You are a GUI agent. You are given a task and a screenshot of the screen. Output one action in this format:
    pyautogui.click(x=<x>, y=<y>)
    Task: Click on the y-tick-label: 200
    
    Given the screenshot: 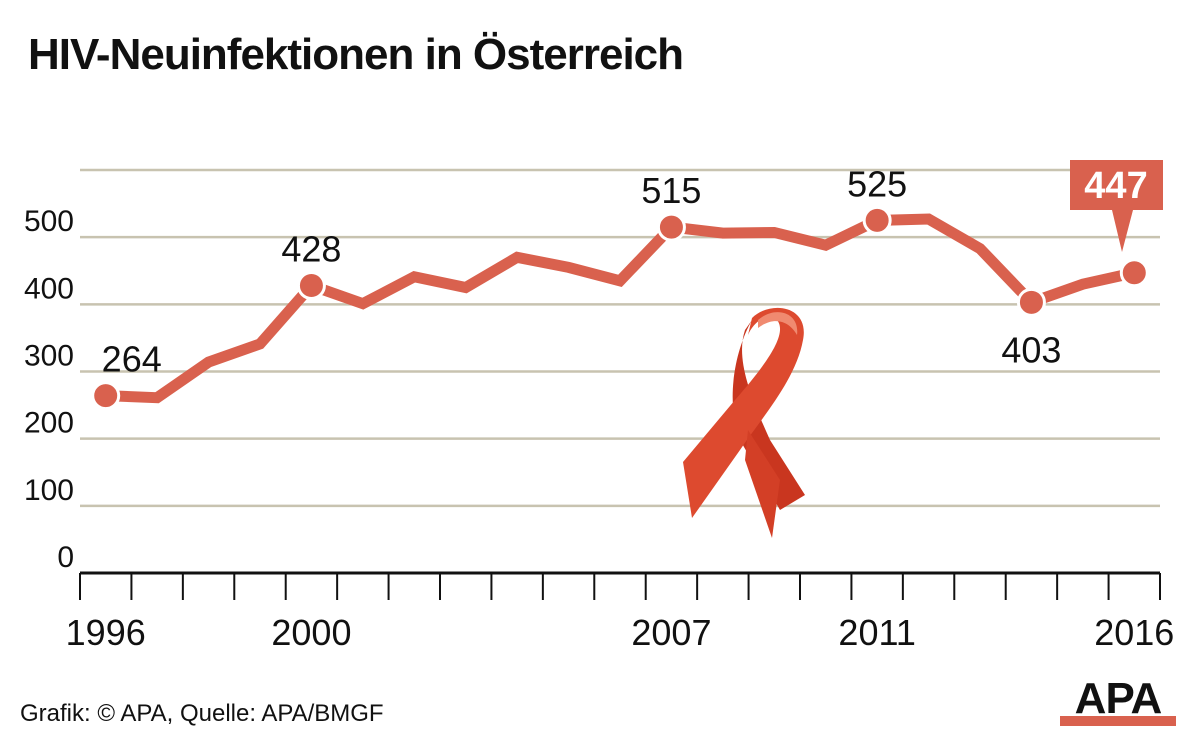 What is the action you would take?
    pyautogui.click(x=49, y=423)
    